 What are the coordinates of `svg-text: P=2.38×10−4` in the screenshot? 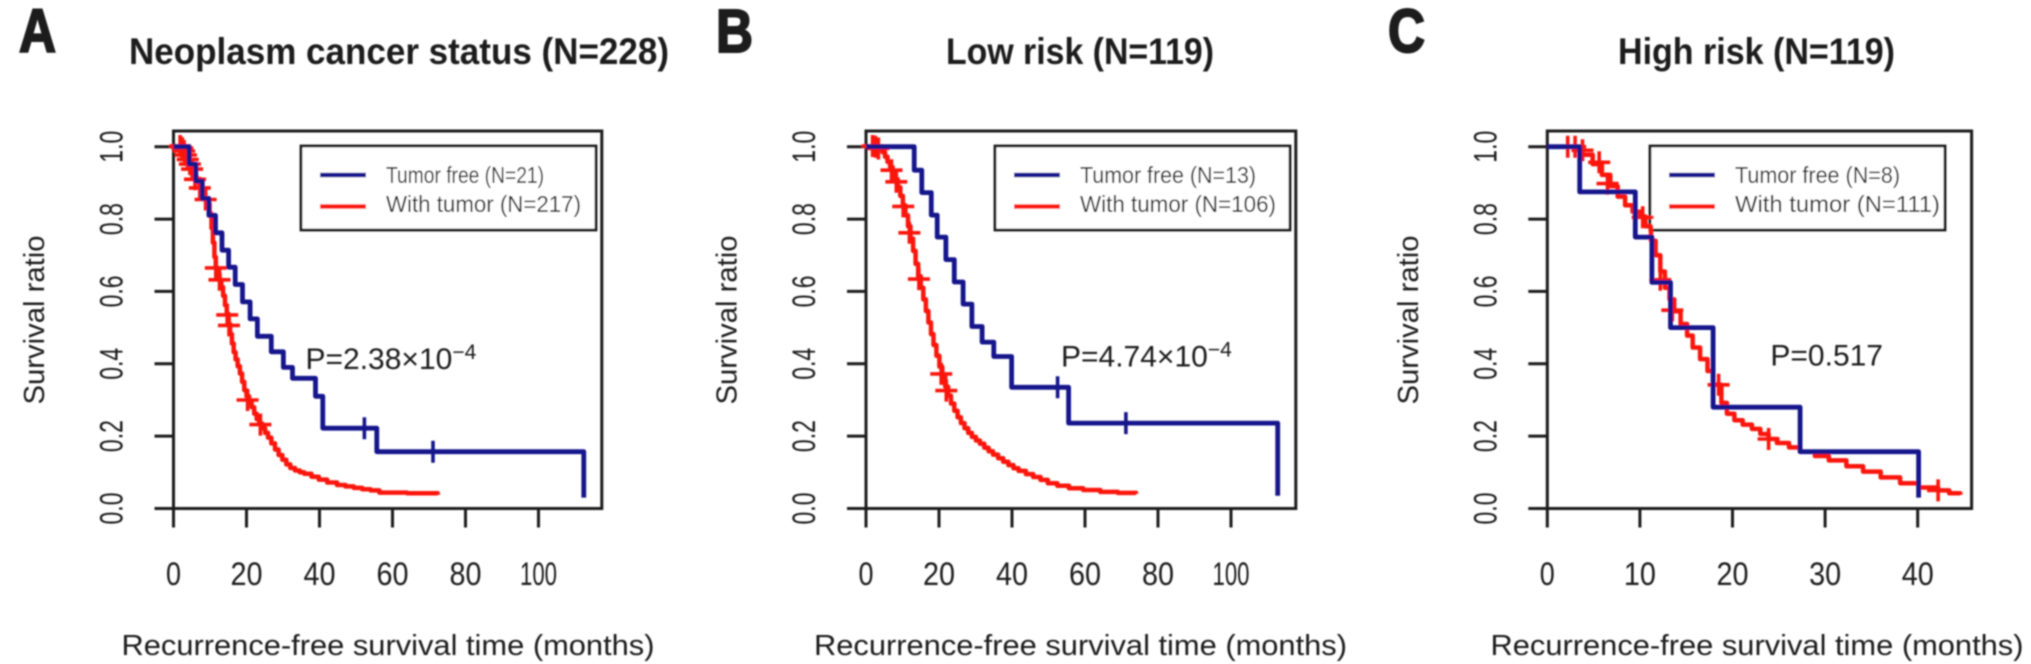 It's located at (391, 358).